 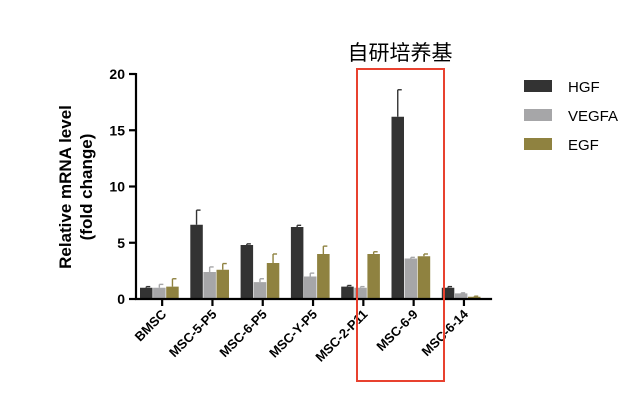 I want to click on x-tick-label-msc-6-p5: MSC-6-P5, so click(x=243, y=334).